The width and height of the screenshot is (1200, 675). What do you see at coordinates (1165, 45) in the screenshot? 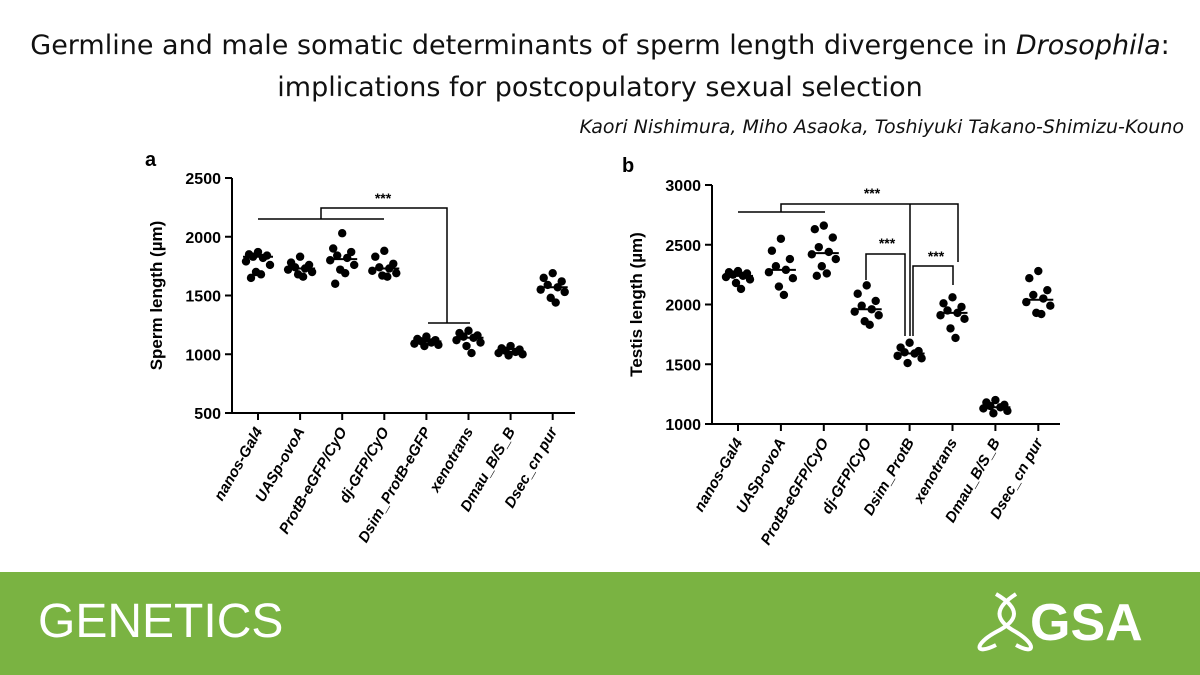
I see `title-text: :` at bounding box center [1165, 45].